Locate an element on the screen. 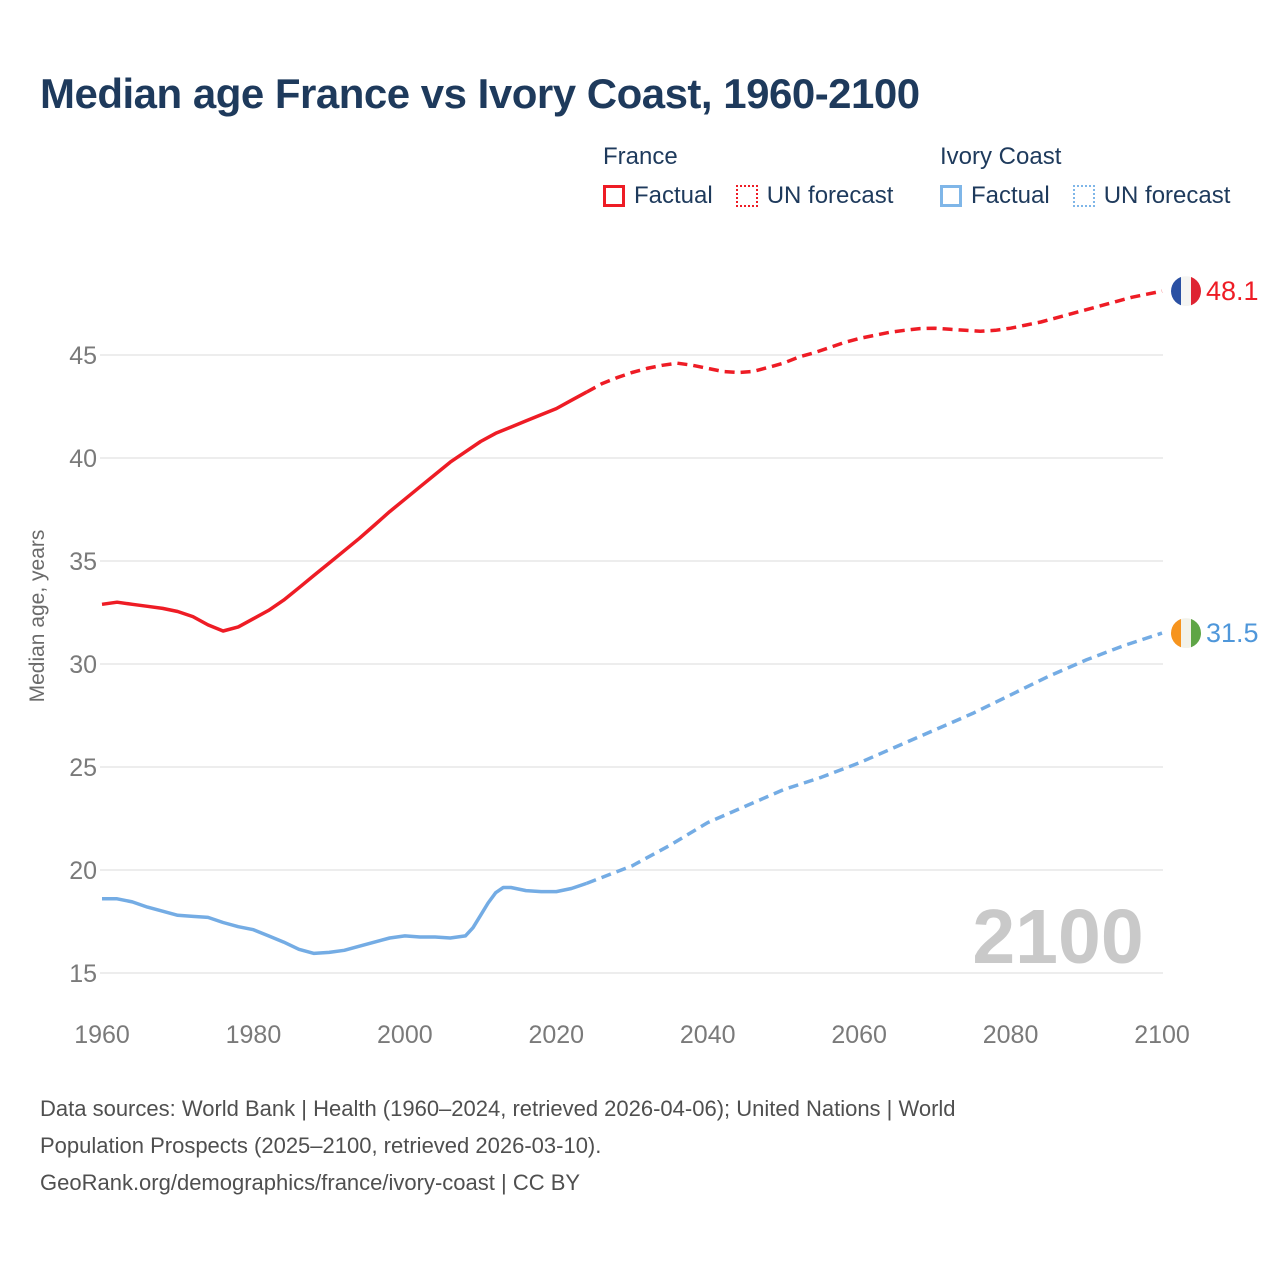 This screenshot has height=1280, width=1280. france-forecast-label: UN forecast is located at coordinates (830, 195).